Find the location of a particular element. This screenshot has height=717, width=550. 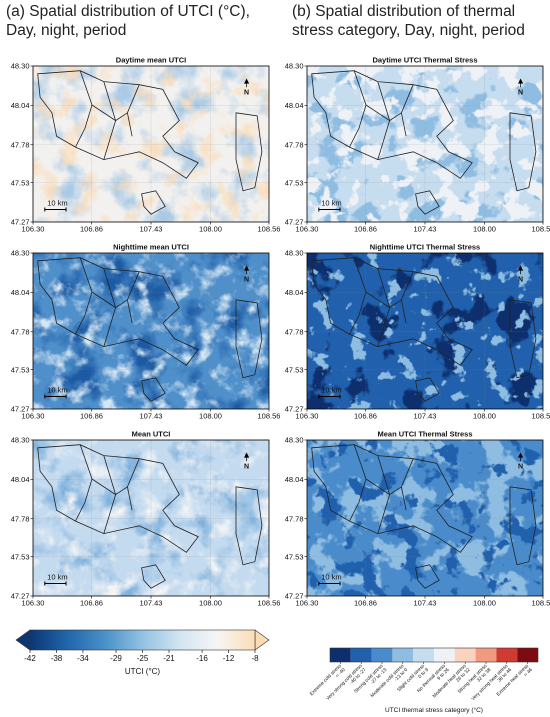

colorbar-tick-label: -38 is located at coordinates (57, 658).